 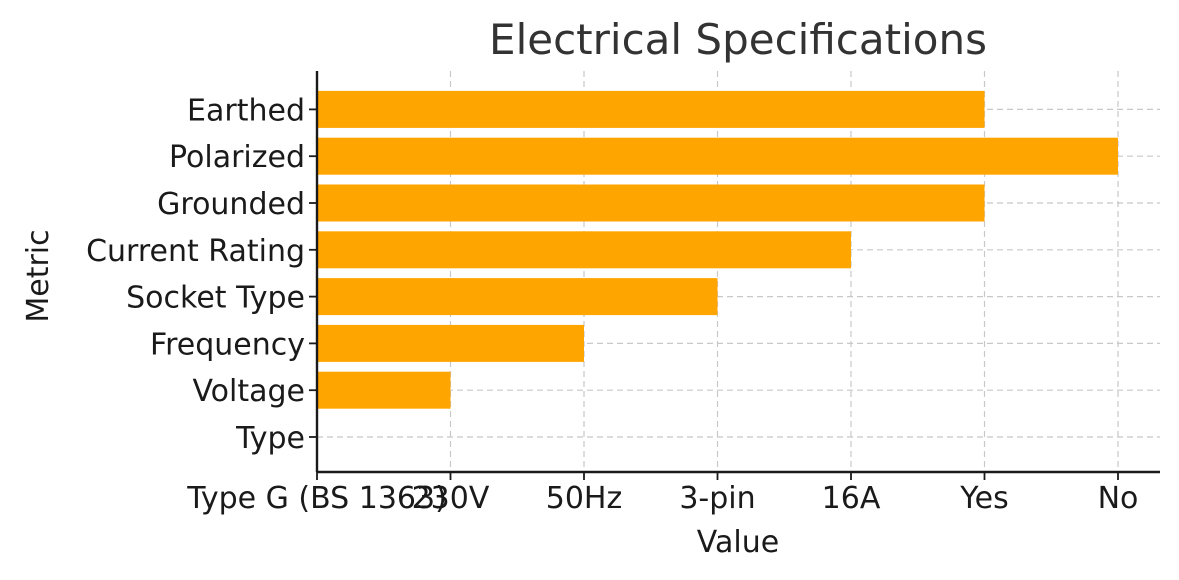 What do you see at coordinates (717, 156) in the screenshot?
I see `bar-polarized` at bounding box center [717, 156].